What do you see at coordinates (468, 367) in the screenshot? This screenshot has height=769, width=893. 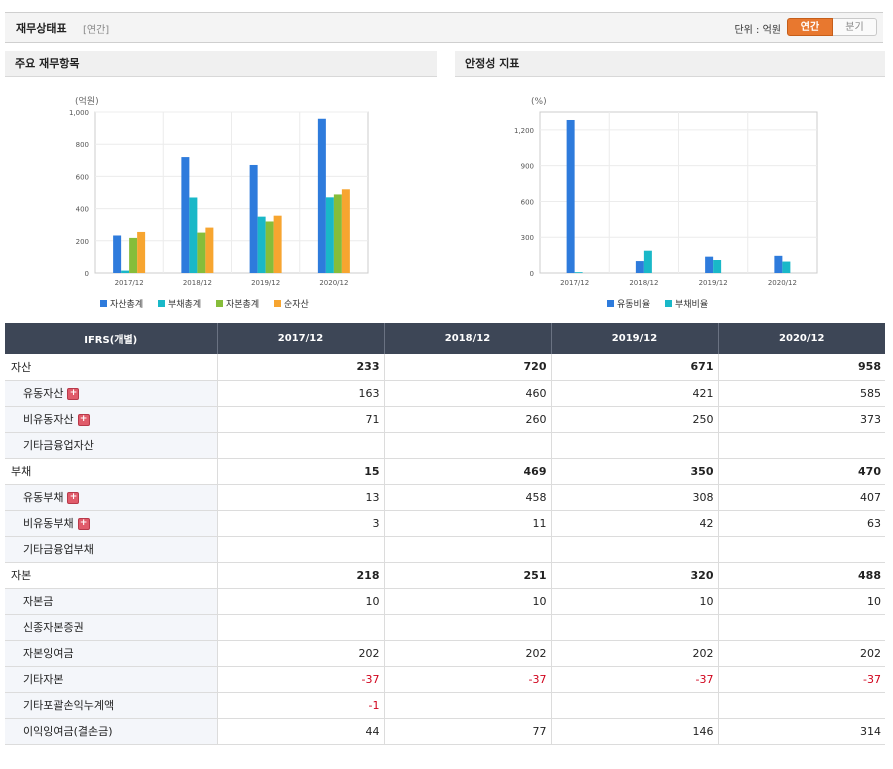 I see `value-cell: 720` at bounding box center [468, 367].